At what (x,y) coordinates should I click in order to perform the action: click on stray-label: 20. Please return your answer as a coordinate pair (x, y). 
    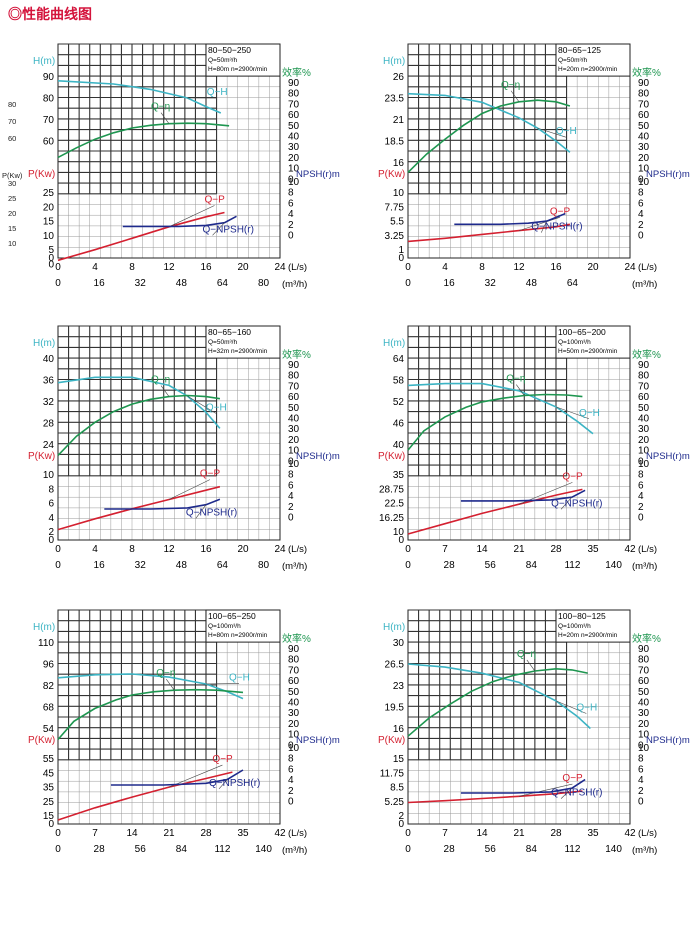
    Looking at the image, I should click on (12, 213).